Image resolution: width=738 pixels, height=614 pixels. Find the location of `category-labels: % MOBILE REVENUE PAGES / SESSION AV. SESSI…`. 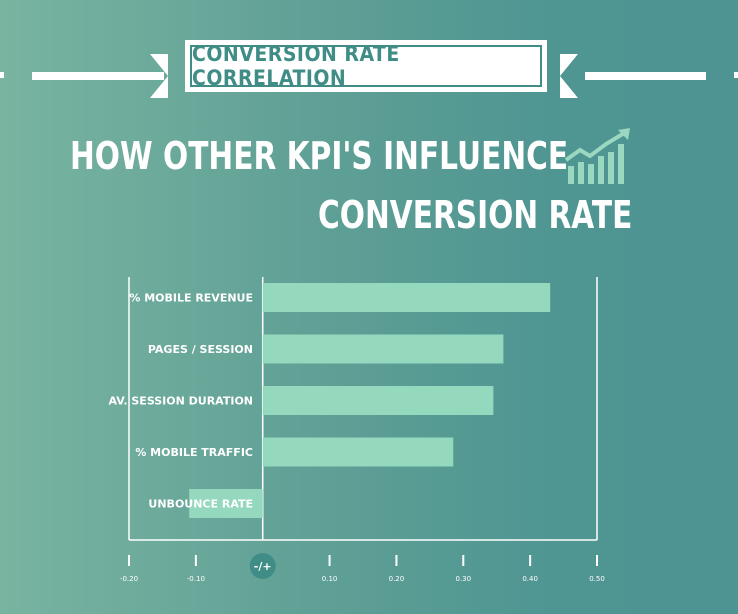

category-labels: % MOBILE REVENUE PAGES / SESSION AV. SESSI… is located at coordinates (181, 401).